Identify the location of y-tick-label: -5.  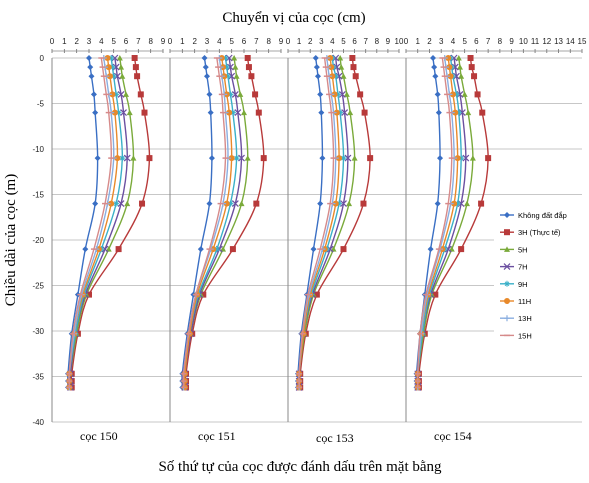
(41, 104).